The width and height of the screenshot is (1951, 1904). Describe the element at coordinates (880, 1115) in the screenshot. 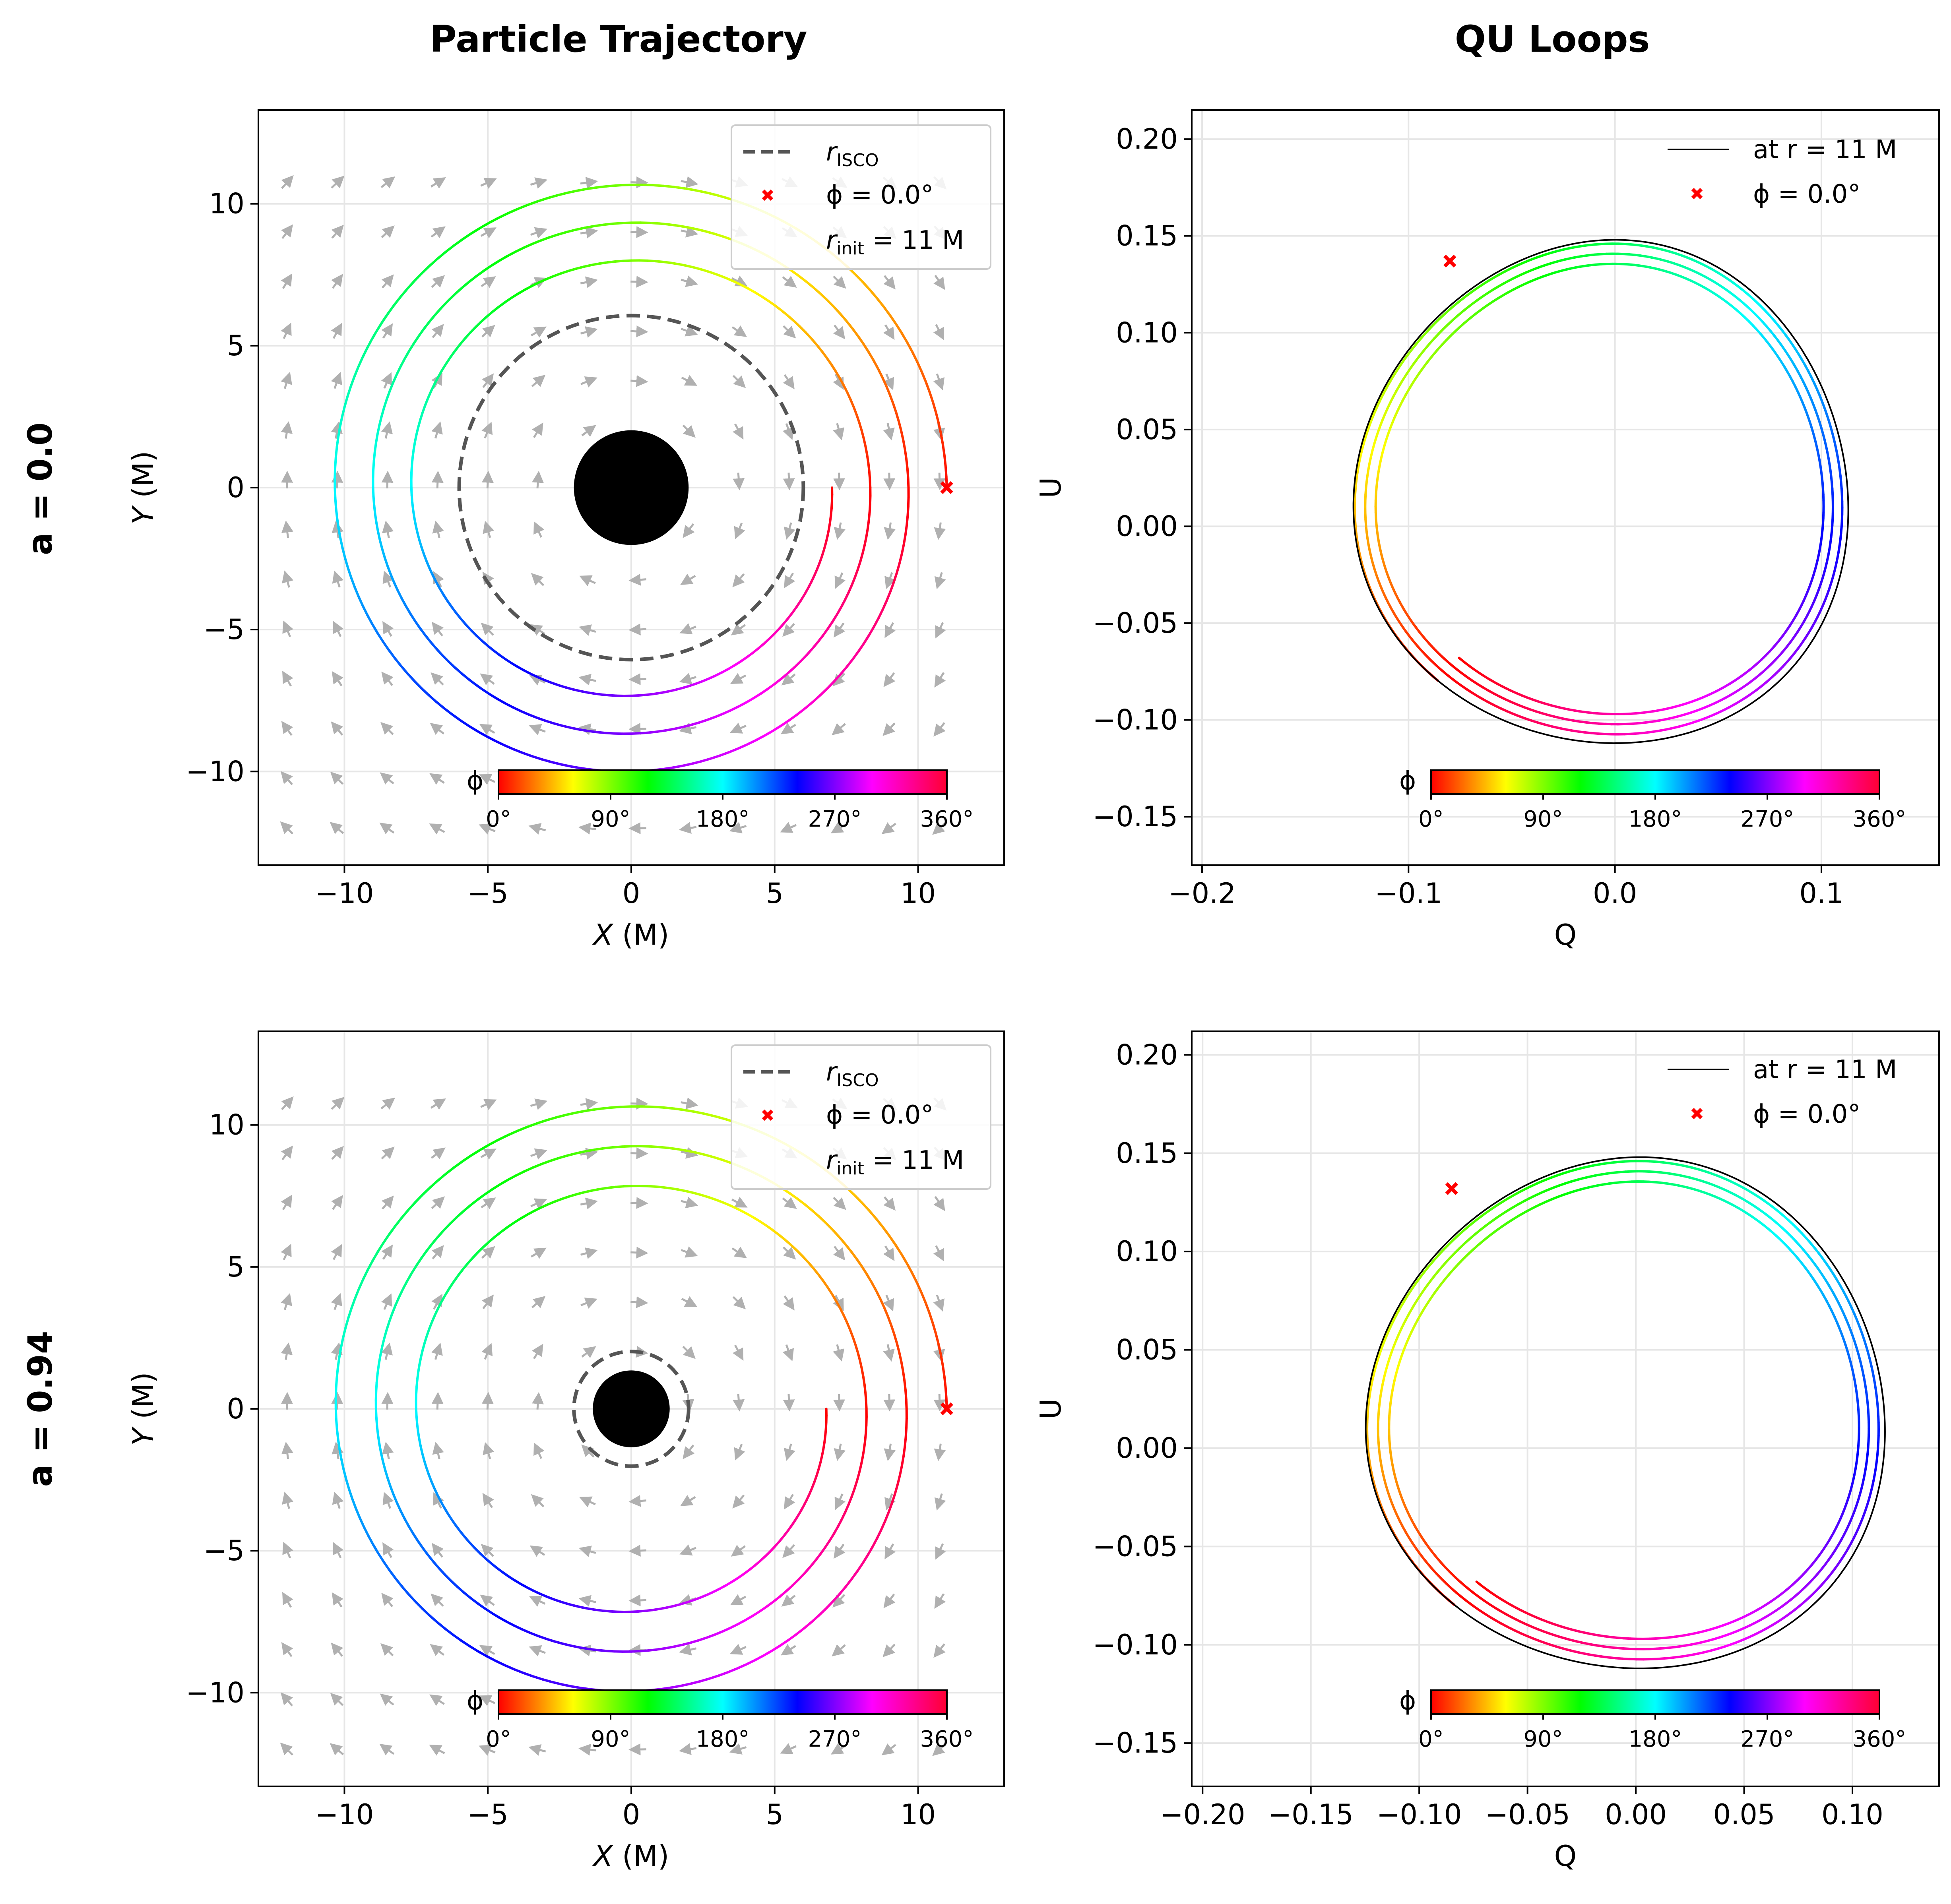

I see `legend-start: ϕ = 0.0°` at that location.